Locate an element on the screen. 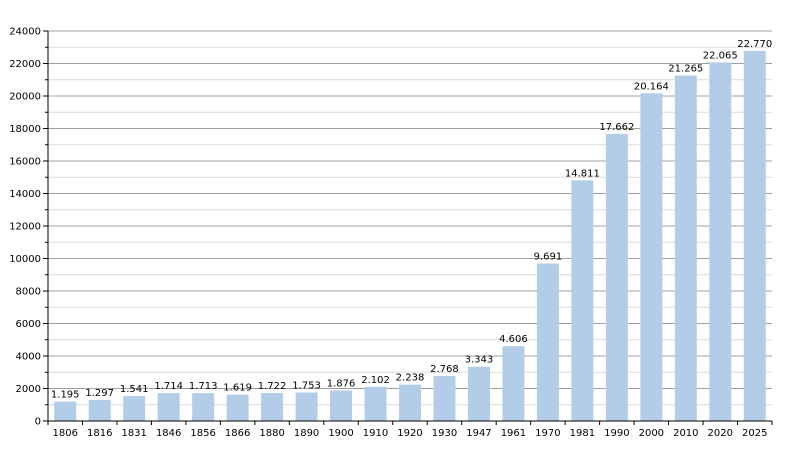 The width and height of the screenshot is (800, 450). y-tick-label: 6000 is located at coordinates (28, 324).